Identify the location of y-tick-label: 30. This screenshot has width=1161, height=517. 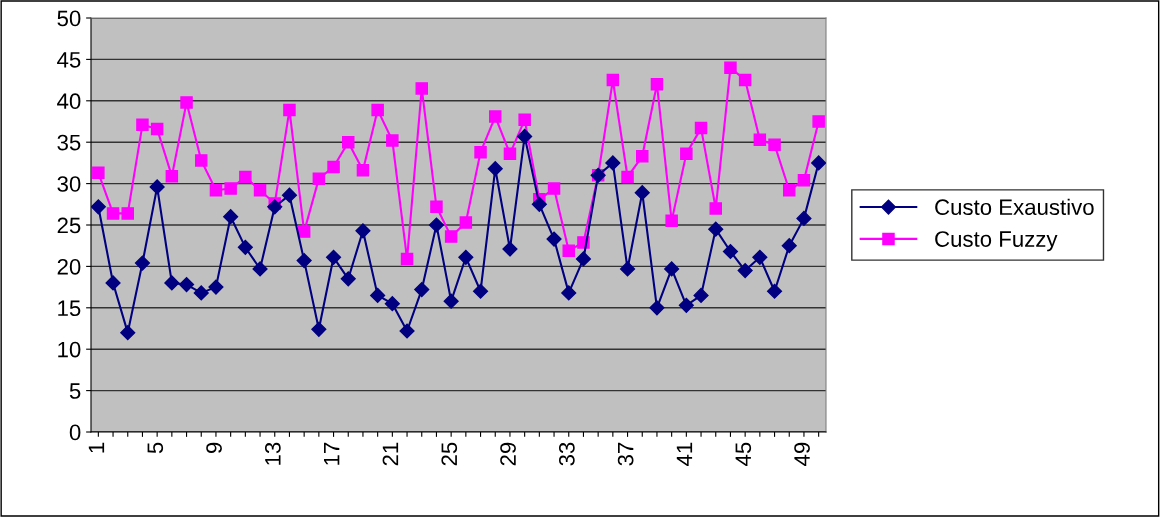
(69, 184).